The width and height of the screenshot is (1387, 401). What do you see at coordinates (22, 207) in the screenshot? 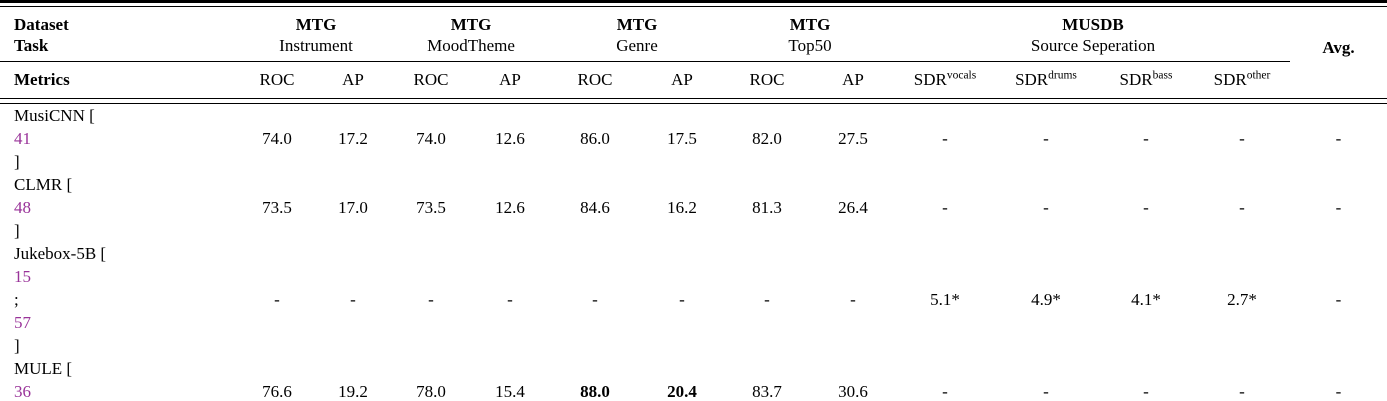
I see `citation-link: 48` at bounding box center [22, 207].